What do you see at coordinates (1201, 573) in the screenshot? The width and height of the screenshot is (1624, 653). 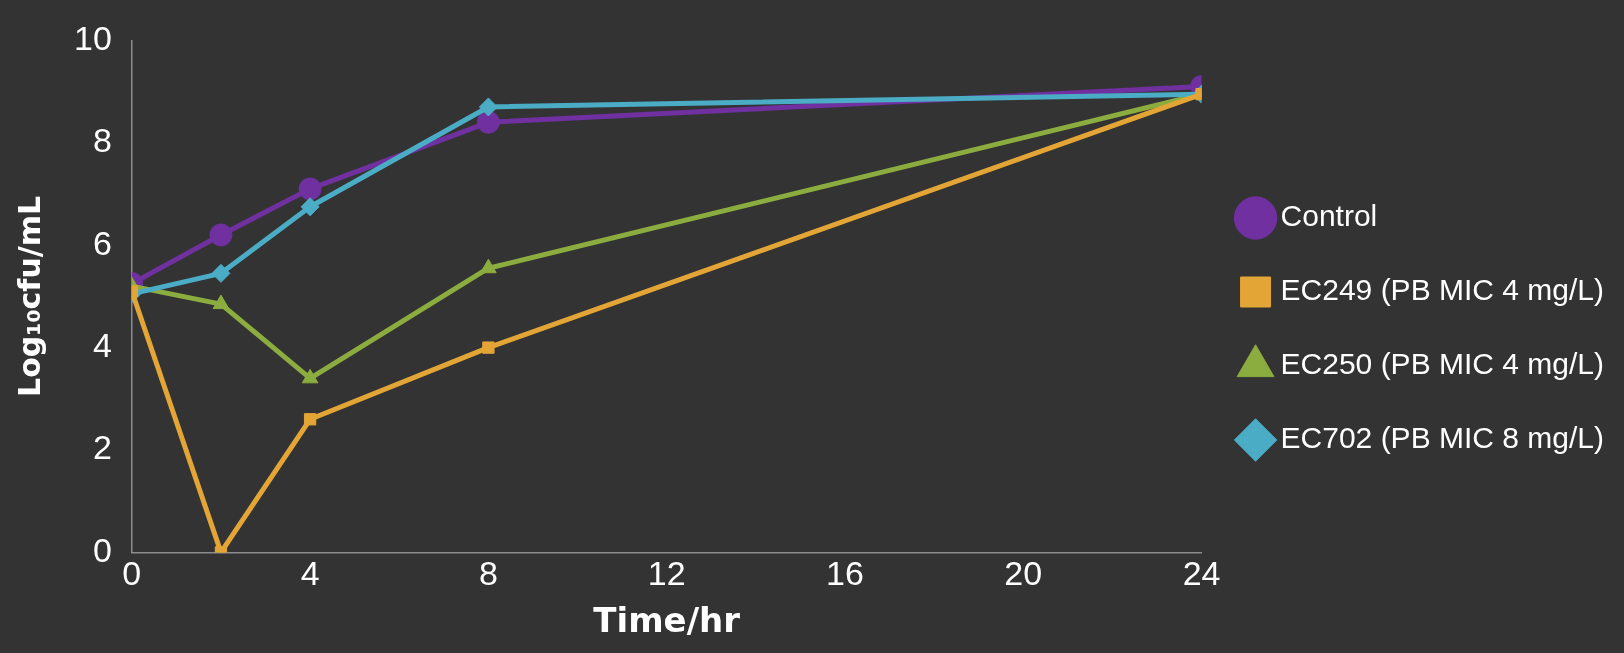 I see `x-tick-label: 24` at bounding box center [1201, 573].